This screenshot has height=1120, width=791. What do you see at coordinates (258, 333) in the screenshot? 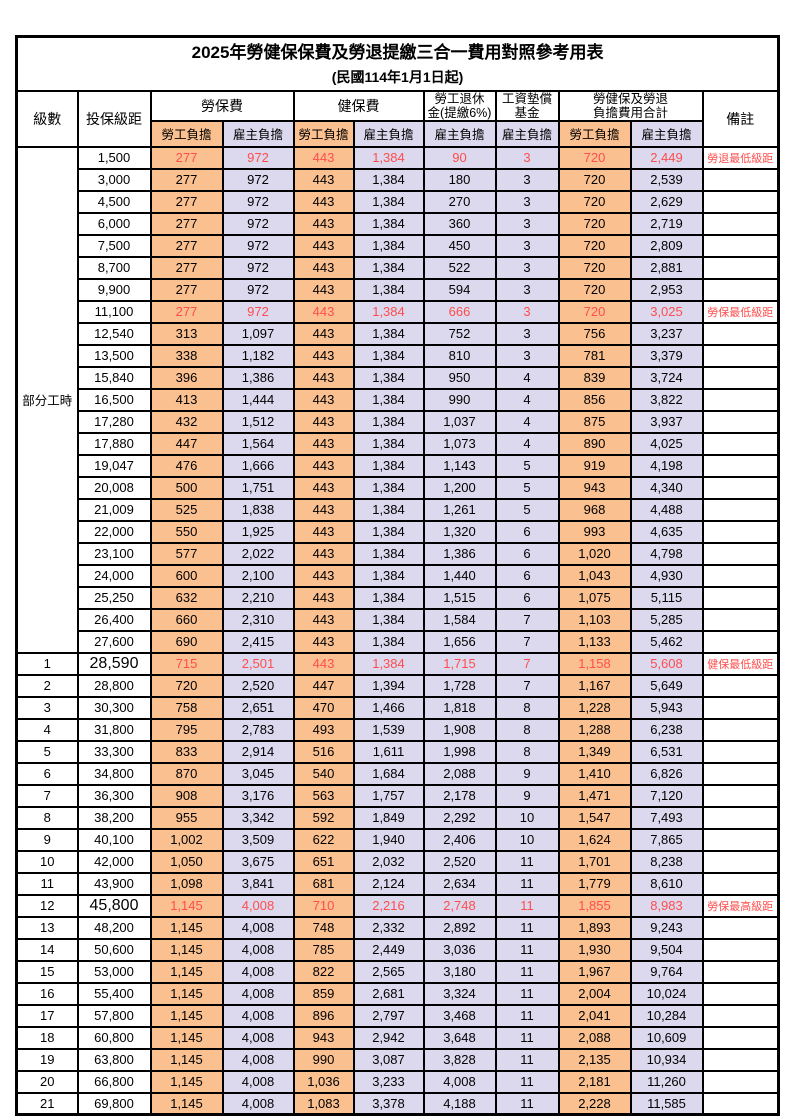
I see `value-cell: 1,097` at bounding box center [258, 333].